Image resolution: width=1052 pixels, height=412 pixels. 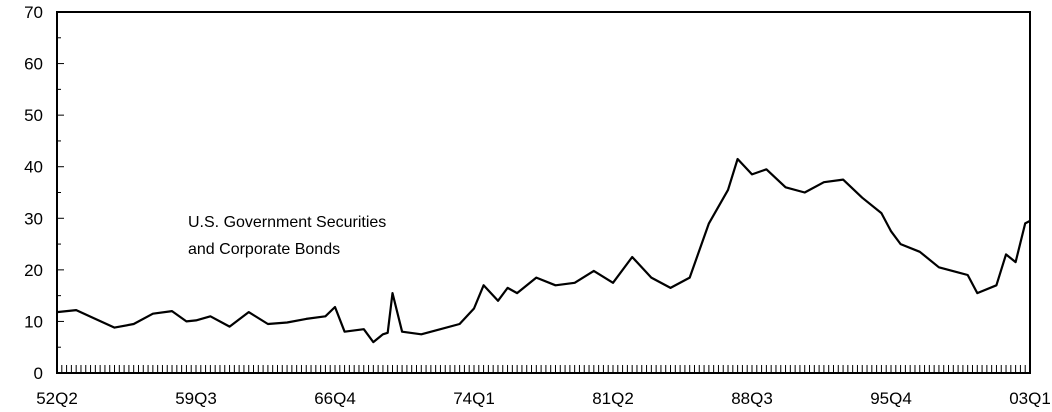 I want to click on y-tick-label: 20, so click(x=33, y=270).